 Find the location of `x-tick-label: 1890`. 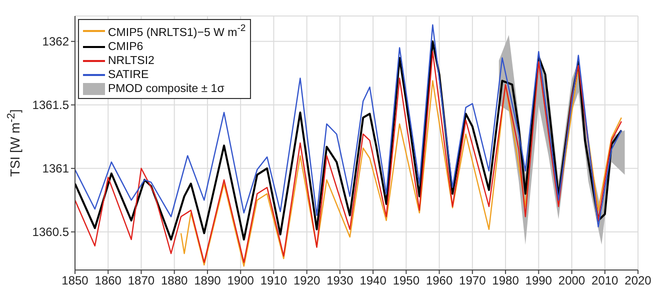

x-tick-label: 1890 is located at coordinates (208, 281).